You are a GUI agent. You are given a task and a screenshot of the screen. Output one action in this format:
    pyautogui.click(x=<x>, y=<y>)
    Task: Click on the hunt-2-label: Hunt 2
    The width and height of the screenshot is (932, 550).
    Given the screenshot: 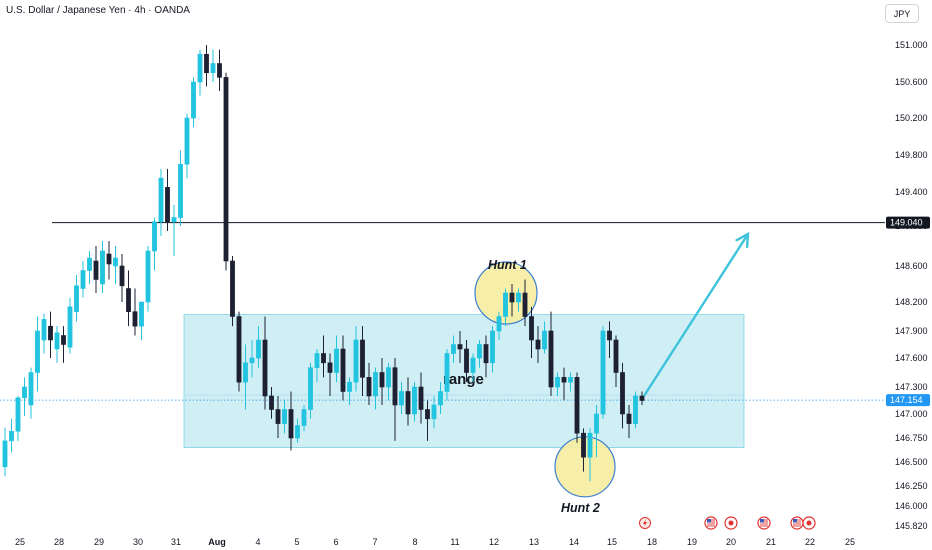 What is the action you would take?
    pyautogui.click(x=580, y=508)
    